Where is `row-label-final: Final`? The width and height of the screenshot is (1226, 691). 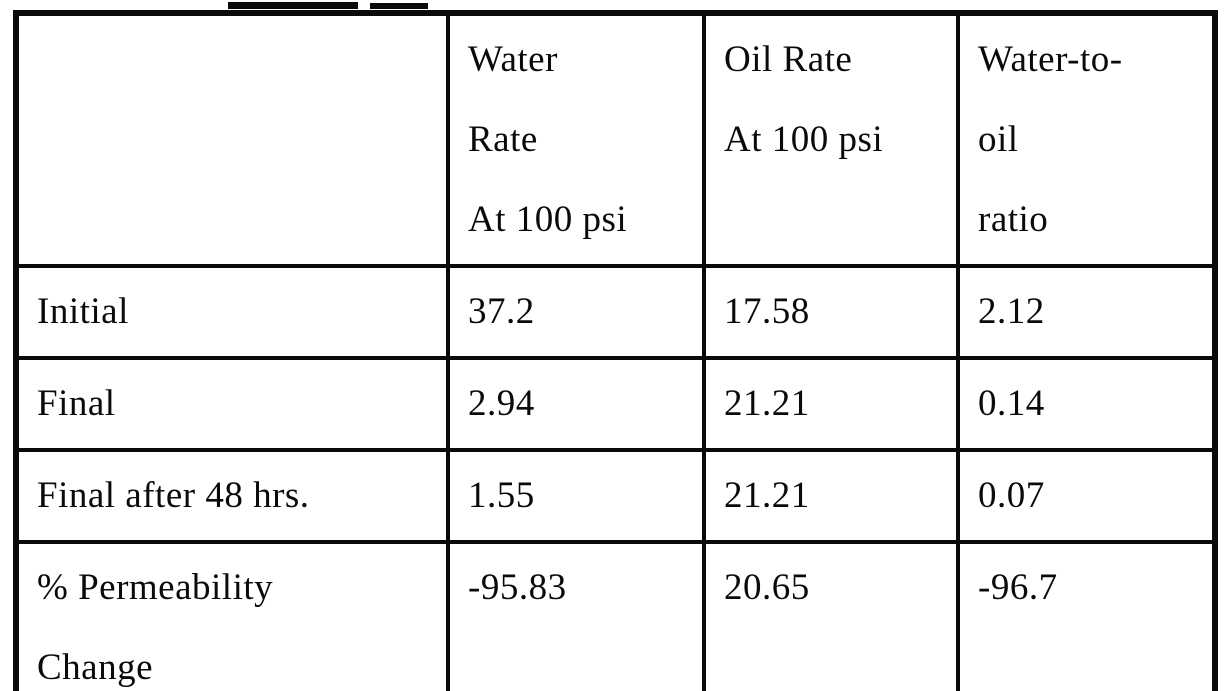 row-label-final: Final is located at coordinates (232, 404).